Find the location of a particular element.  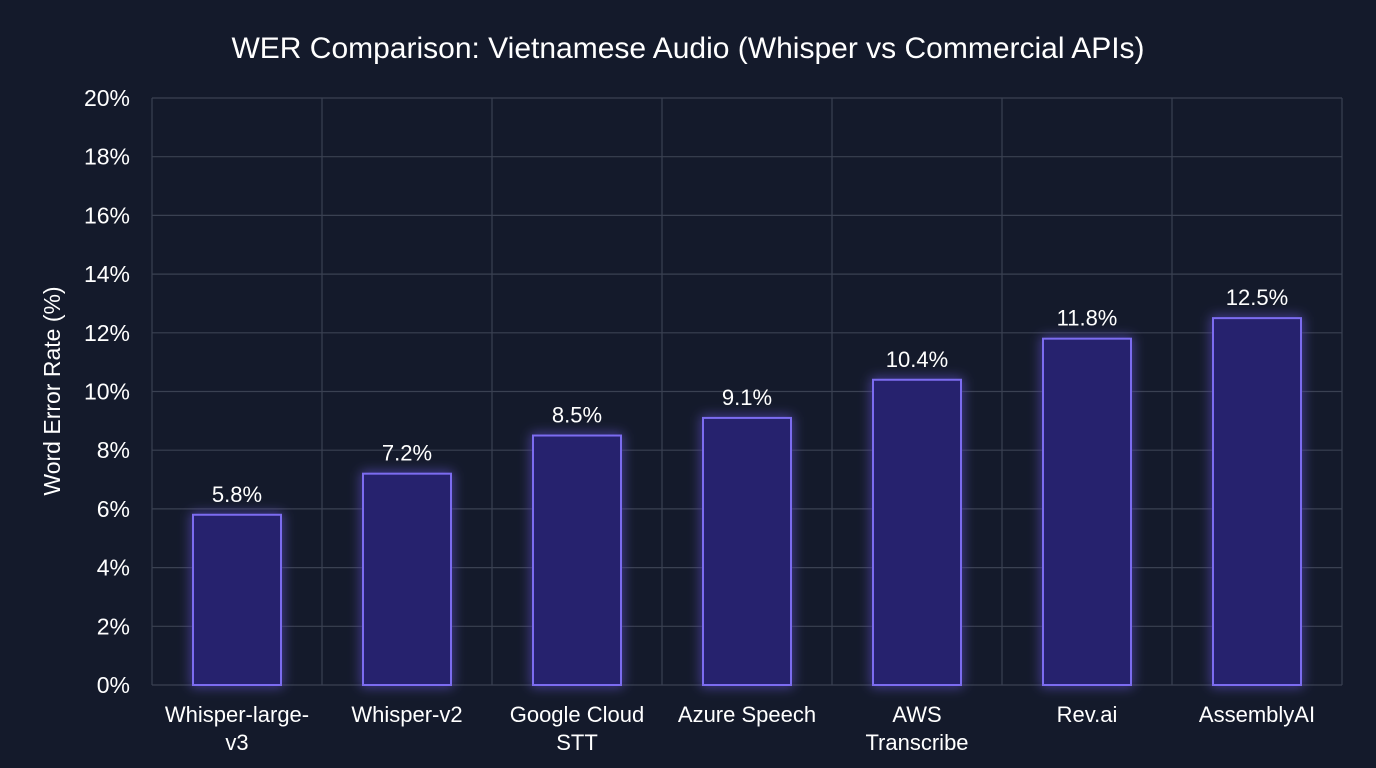

y-tick-label: 14% is located at coordinates (107, 274).